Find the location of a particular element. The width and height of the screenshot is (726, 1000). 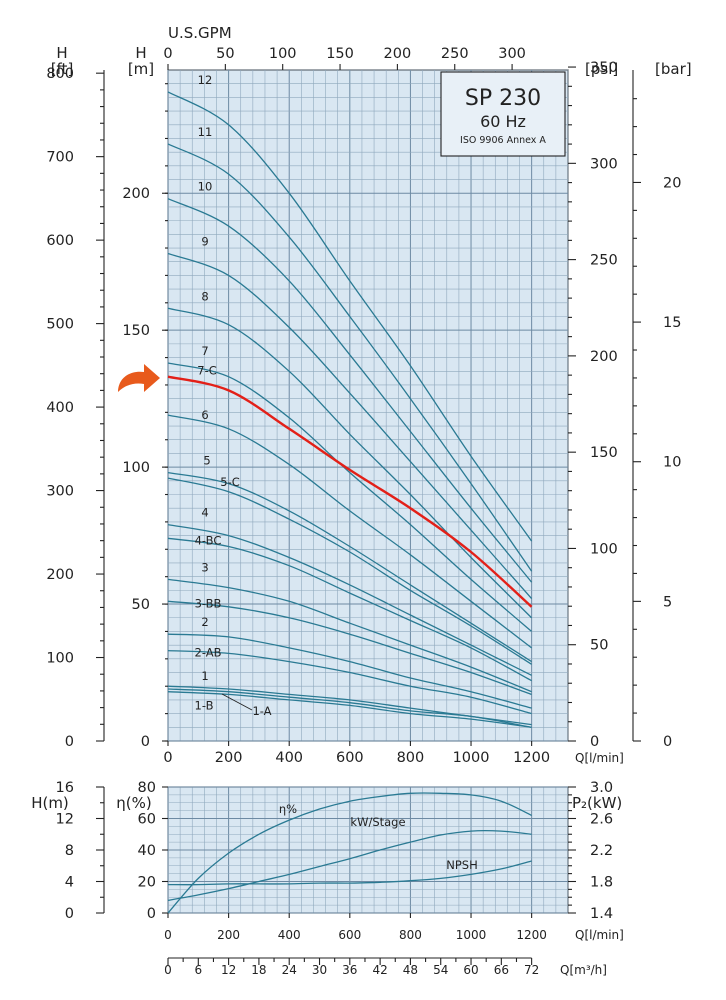

curve-1-B is located at coordinates (349, 709).